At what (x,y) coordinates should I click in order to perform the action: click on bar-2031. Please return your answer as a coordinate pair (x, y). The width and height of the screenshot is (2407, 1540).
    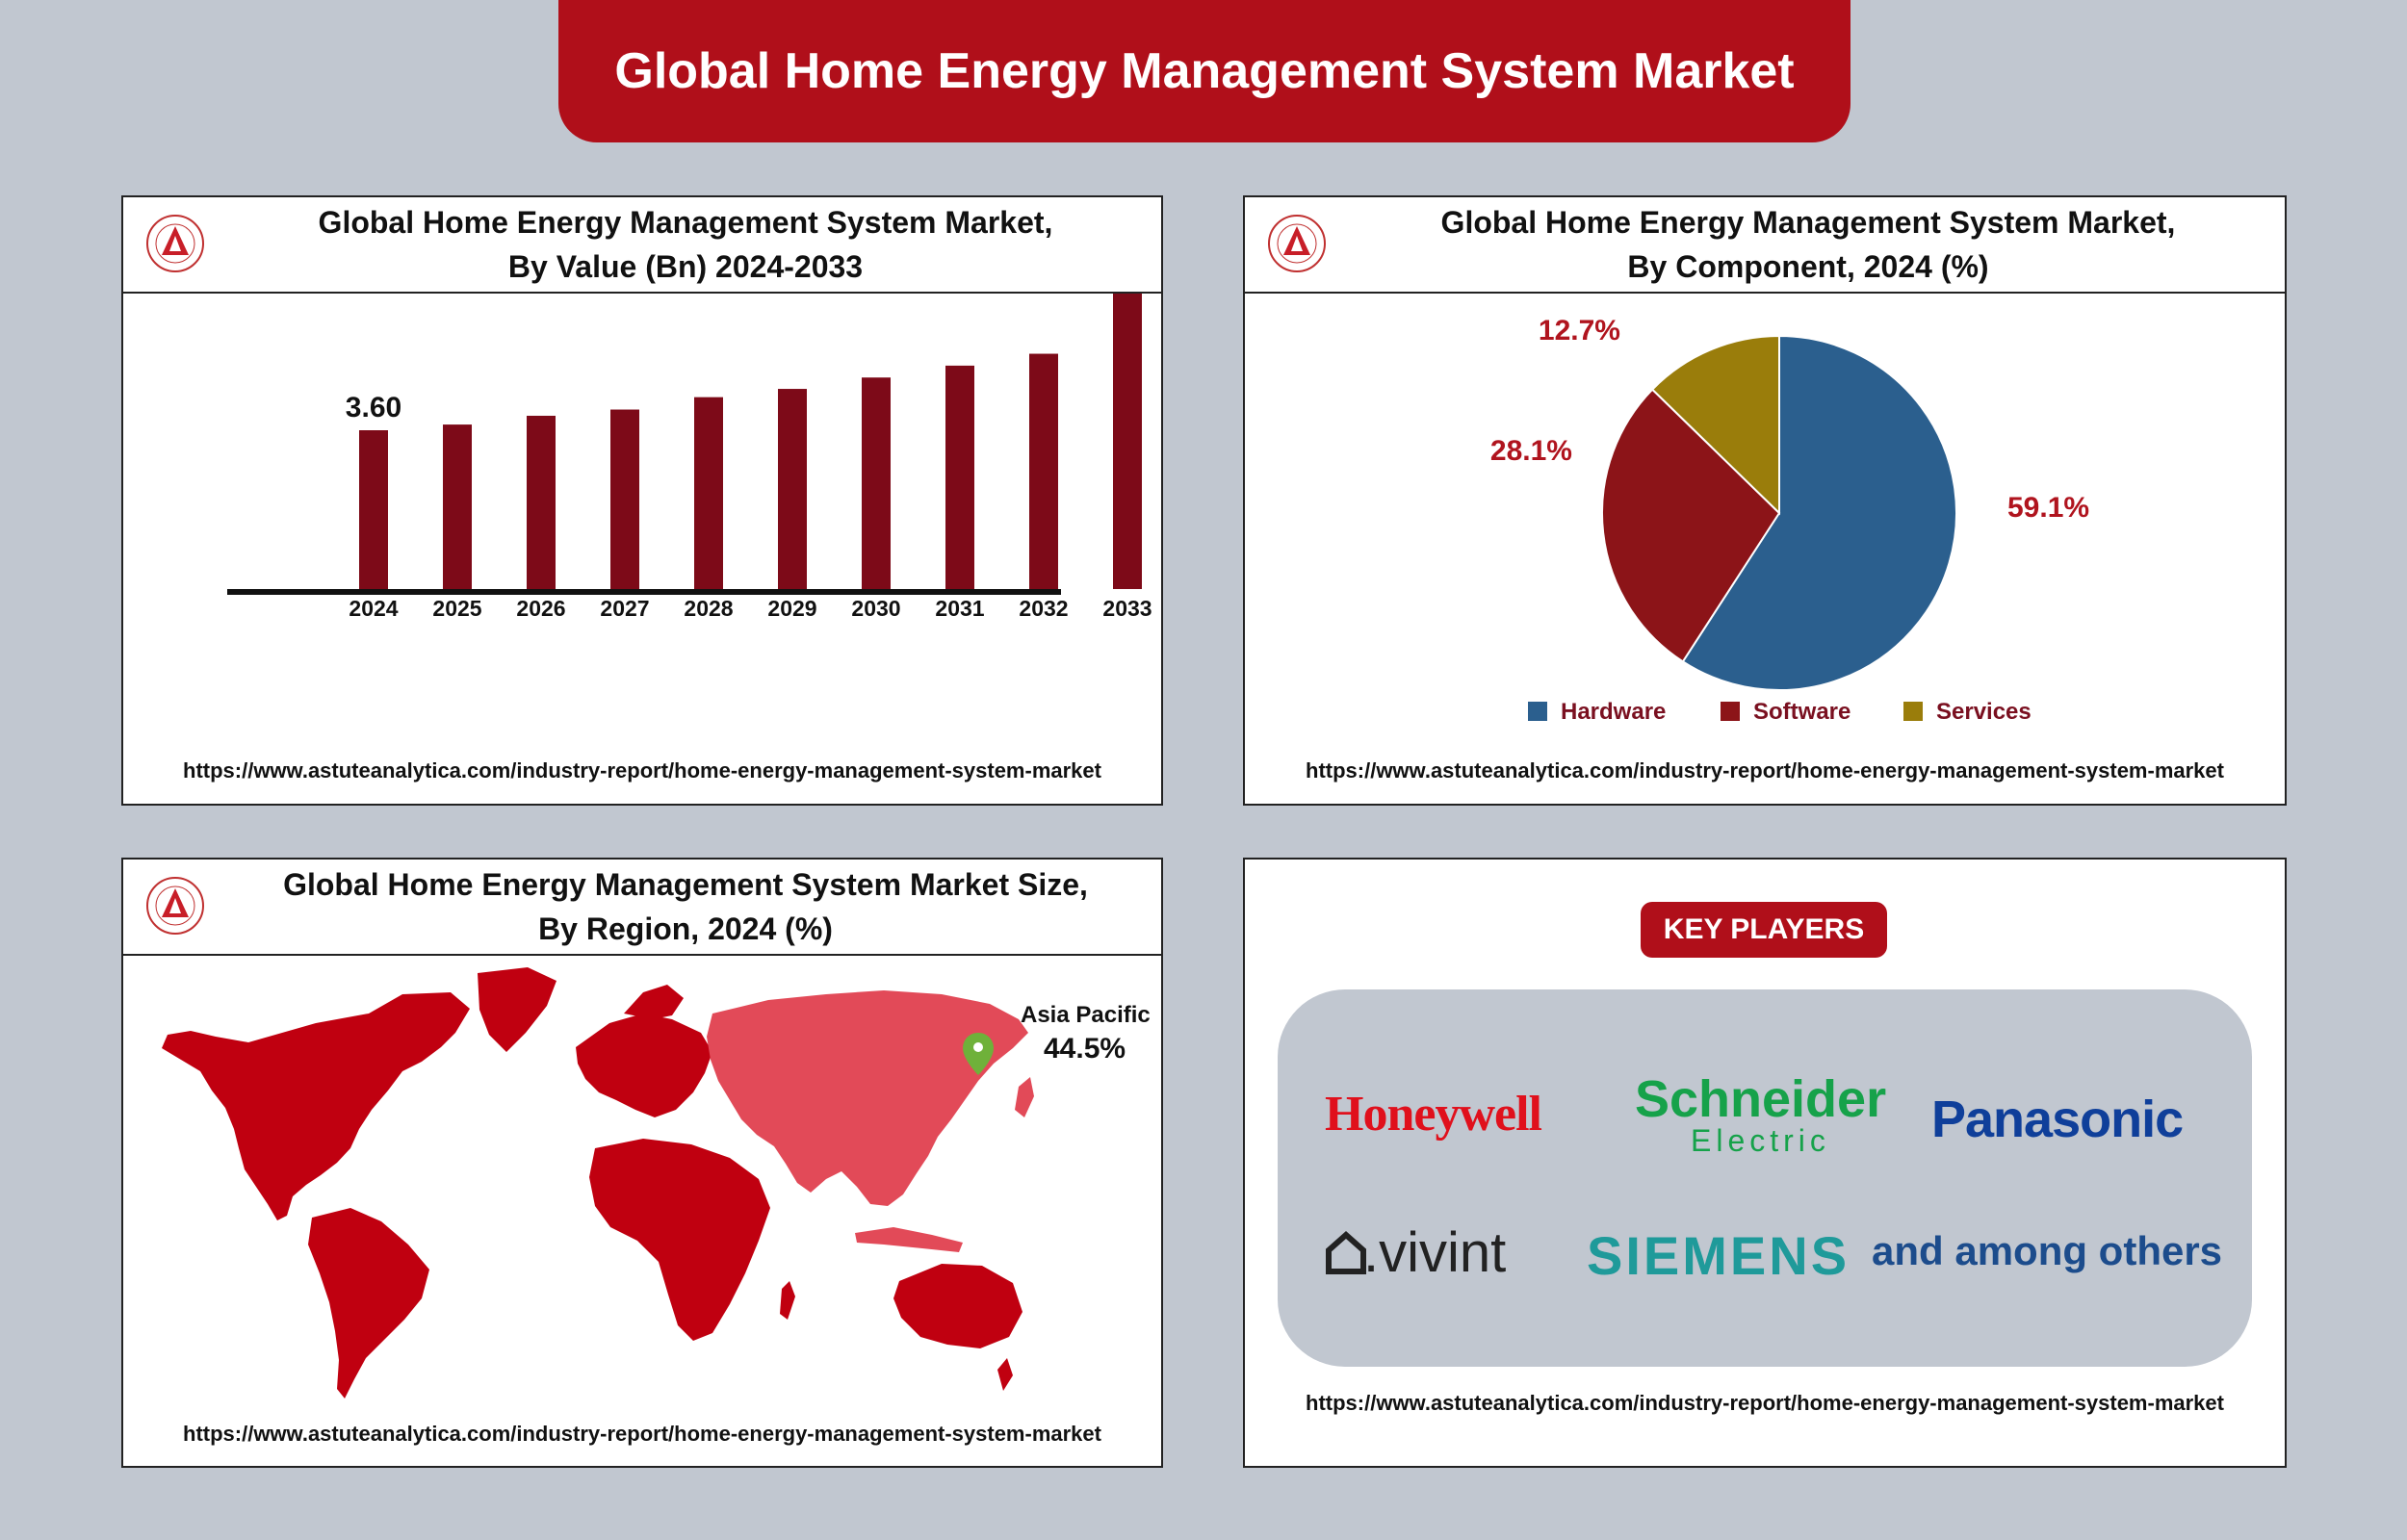
    Looking at the image, I should click on (959, 477).